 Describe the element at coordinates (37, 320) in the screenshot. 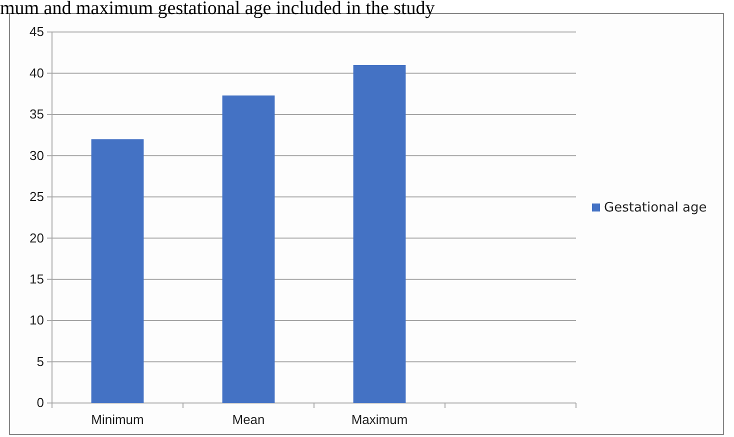

I see `y-tick-label: 10` at that location.